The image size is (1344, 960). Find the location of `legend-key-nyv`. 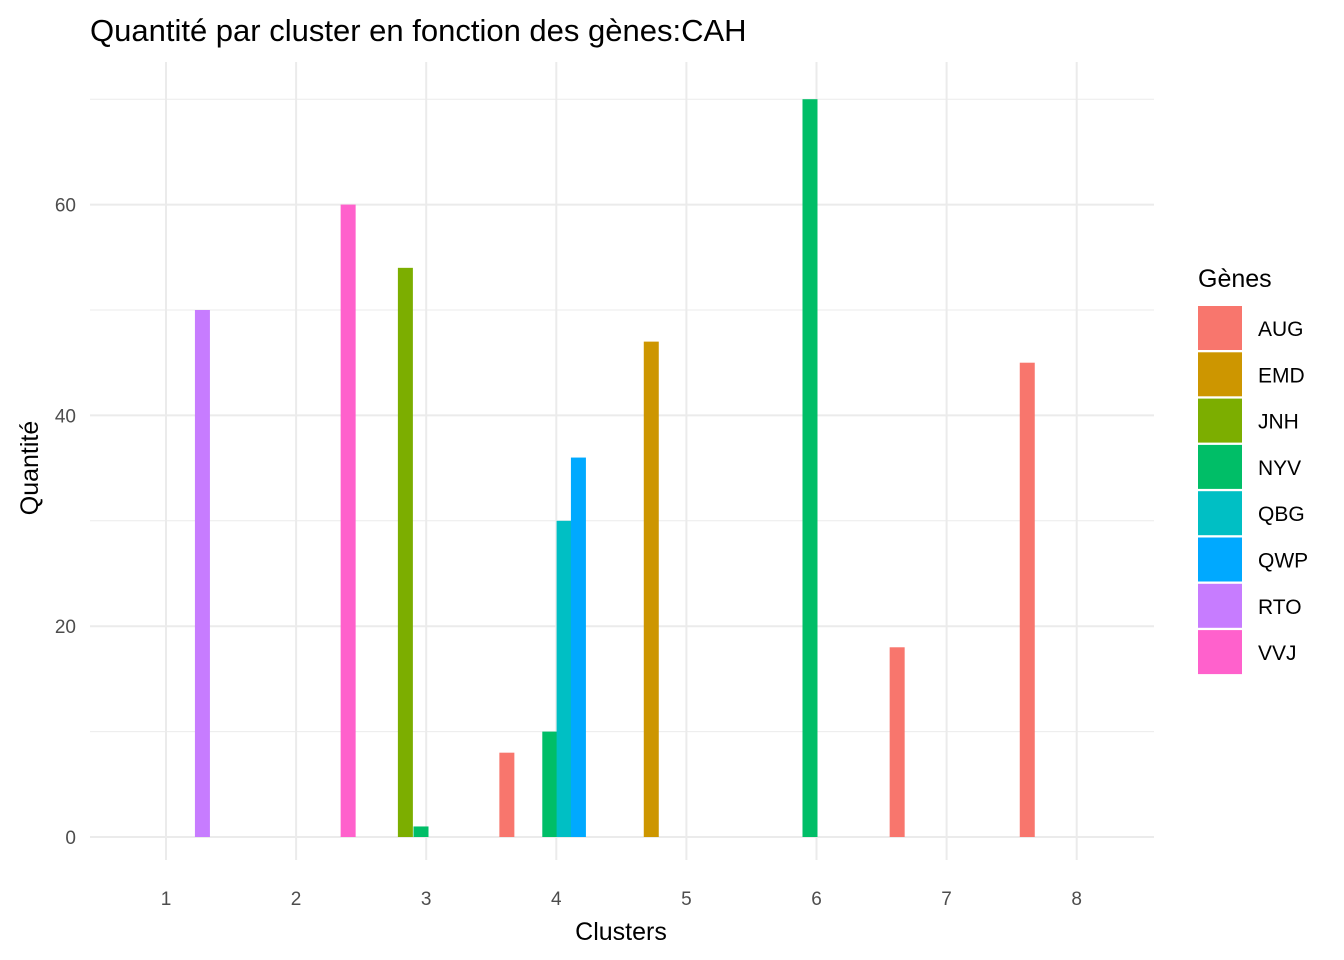

legend-key-nyv is located at coordinates (1220, 466).